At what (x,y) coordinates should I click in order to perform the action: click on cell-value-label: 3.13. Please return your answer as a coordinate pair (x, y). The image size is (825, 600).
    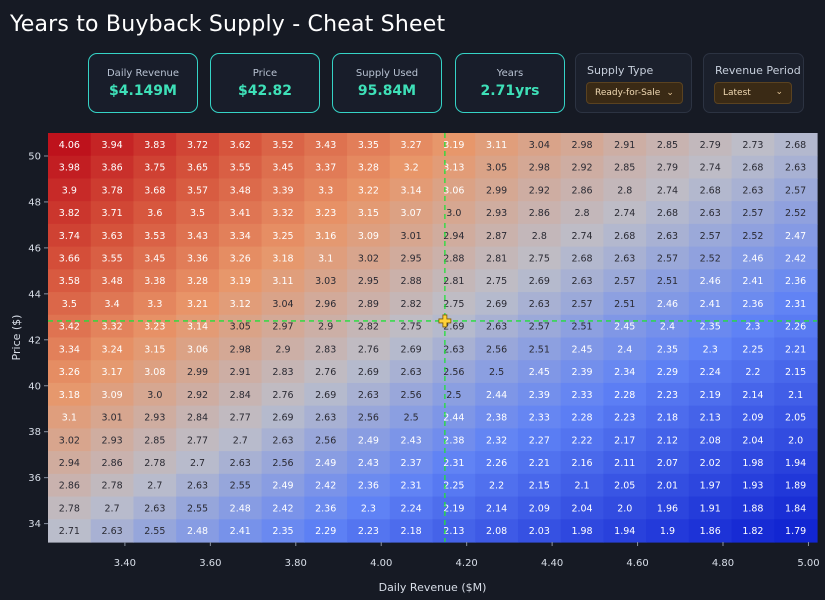
    Looking at the image, I should click on (453, 168).